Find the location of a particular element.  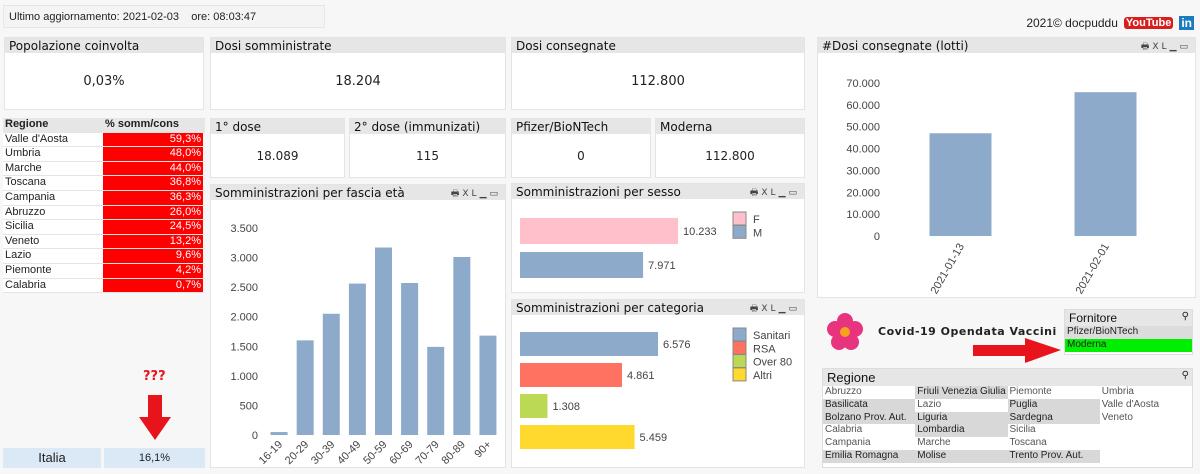

sex-bar-chart: 10.233 F 7.971 M is located at coordinates (641, 244).